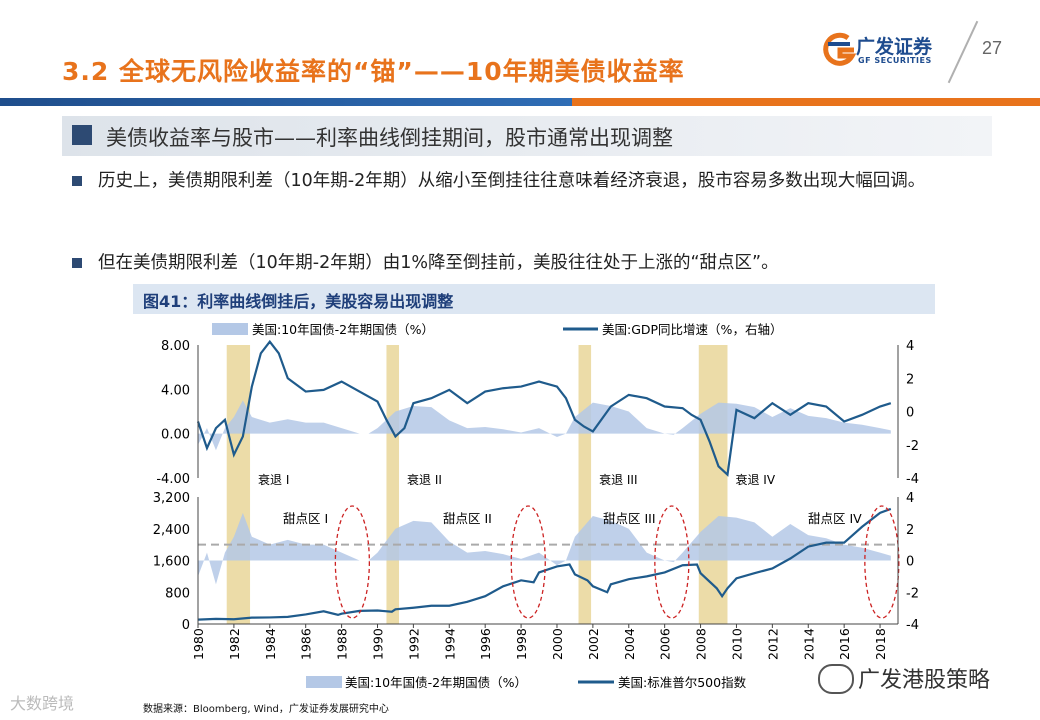  What do you see at coordinates (175, 346) in the screenshot?
I see `top-left-tick-label: 8.00` at bounding box center [175, 346].